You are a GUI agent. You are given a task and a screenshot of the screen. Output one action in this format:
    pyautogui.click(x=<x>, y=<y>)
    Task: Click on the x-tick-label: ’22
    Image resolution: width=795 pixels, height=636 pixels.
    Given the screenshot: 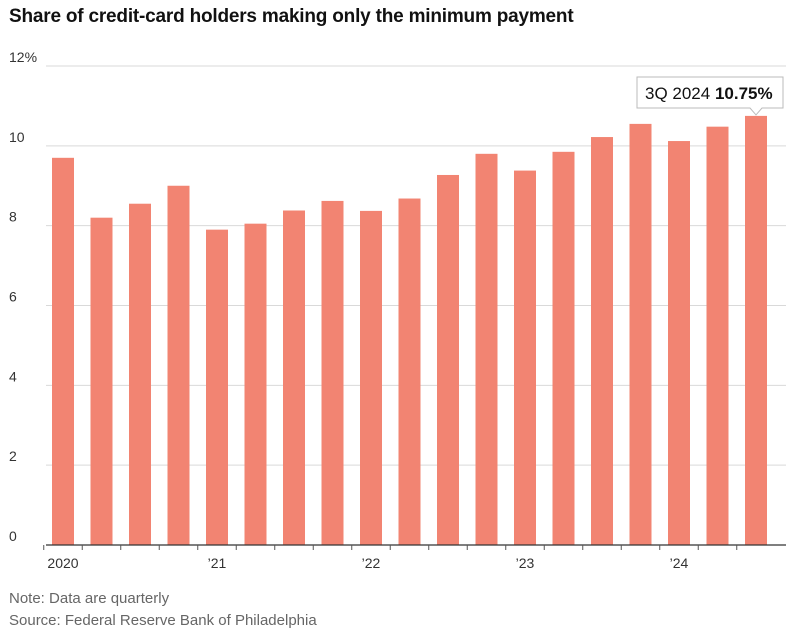 What is the action you would take?
    pyautogui.click(x=371, y=563)
    